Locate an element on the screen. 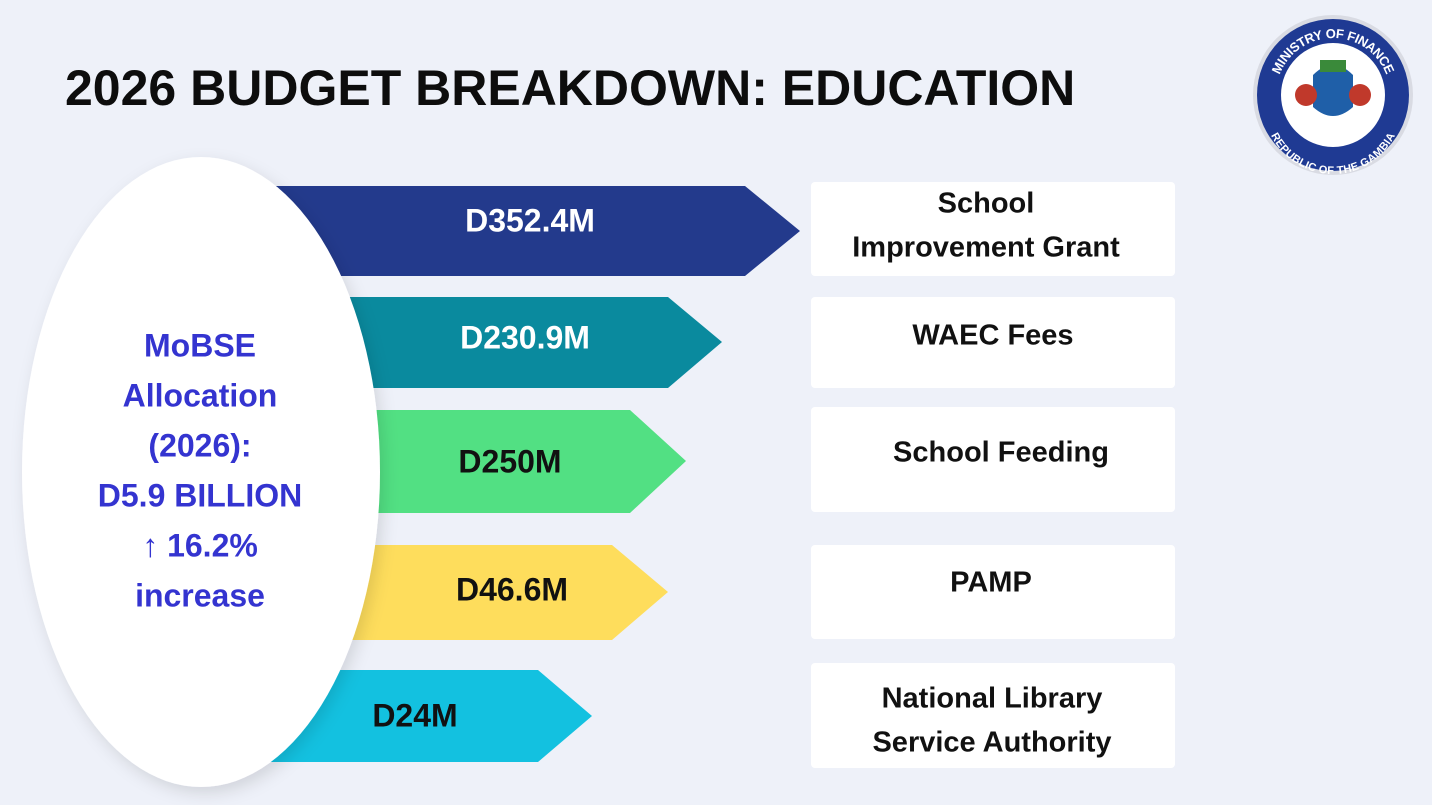  logo-crest is located at coordinates (1333, 66).